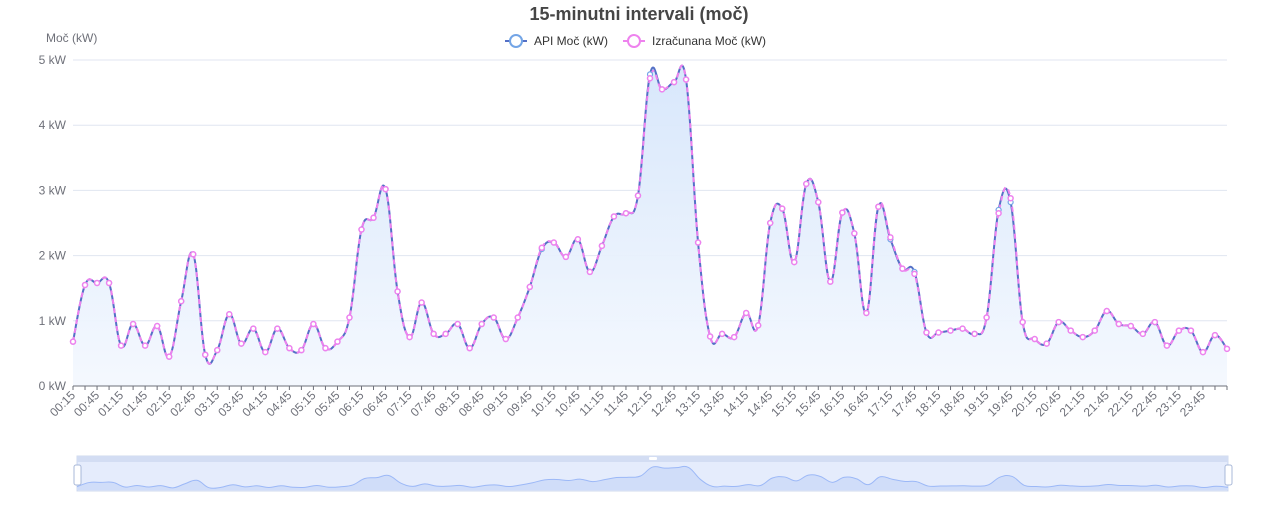 Image resolution: width=1278 pixels, height=505 pixels. What do you see at coordinates (1228, 475) in the screenshot?
I see `zoom-right-handle` at bounding box center [1228, 475].